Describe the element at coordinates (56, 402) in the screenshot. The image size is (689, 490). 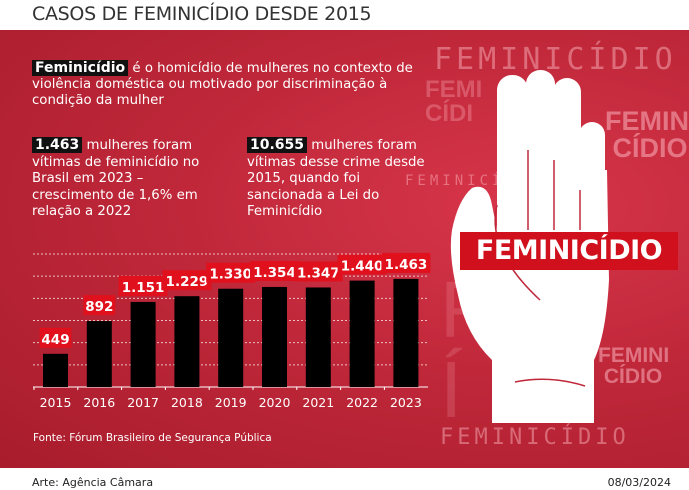
I see `x-tick-label: 2015` at that location.